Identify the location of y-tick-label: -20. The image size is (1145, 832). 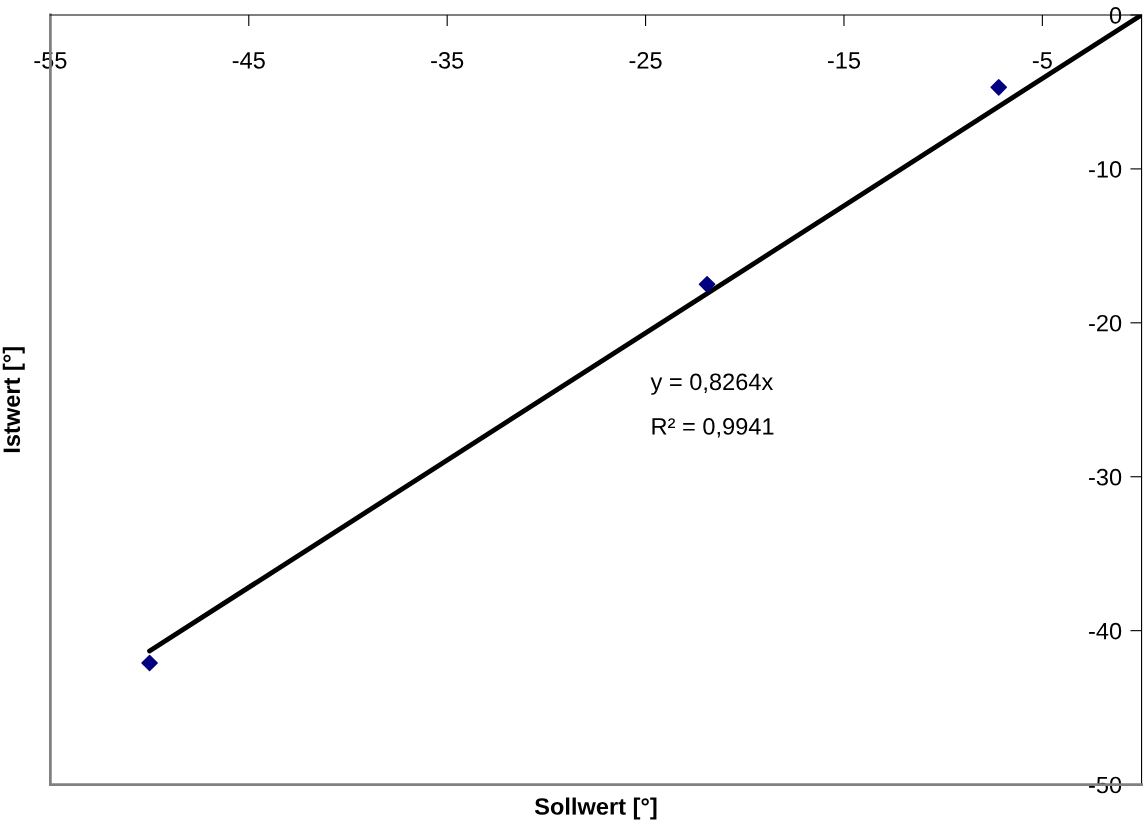
(1105, 323).